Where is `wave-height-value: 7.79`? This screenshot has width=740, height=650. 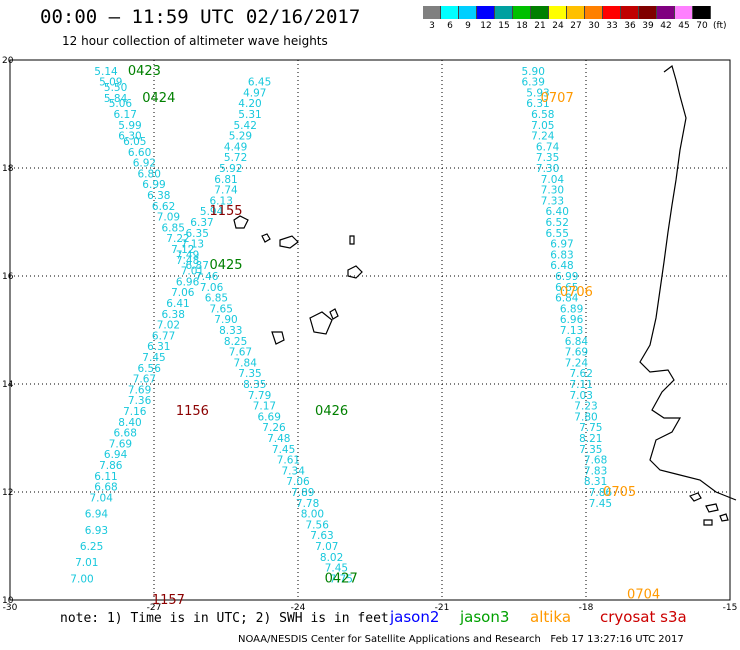 wave-height-value: 7.79 is located at coordinates (259, 396).